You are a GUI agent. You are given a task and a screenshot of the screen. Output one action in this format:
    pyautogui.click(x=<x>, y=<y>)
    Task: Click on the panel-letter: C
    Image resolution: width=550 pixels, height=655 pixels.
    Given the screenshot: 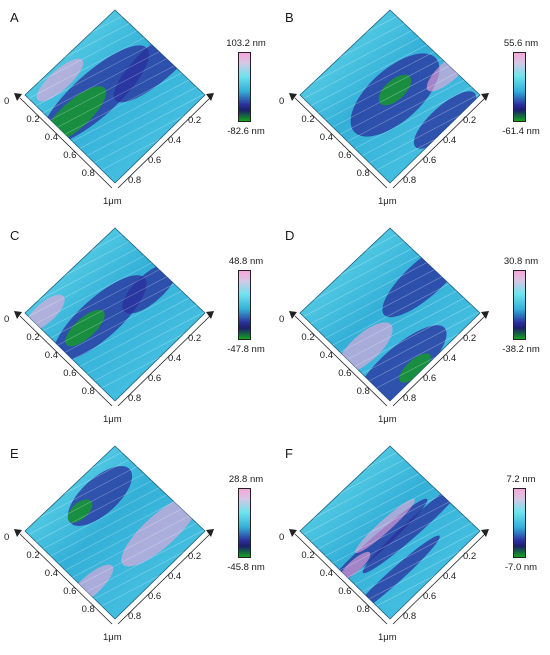 What is the action you would take?
    pyautogui.click(x=15, y=235)
    